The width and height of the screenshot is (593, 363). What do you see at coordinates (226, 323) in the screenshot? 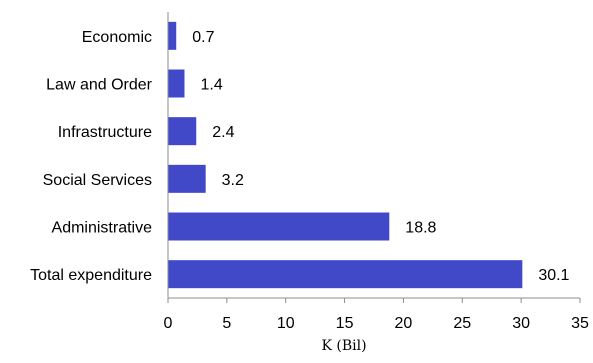
I see `x-tick-label: 5` at bounding box center [226, 323].